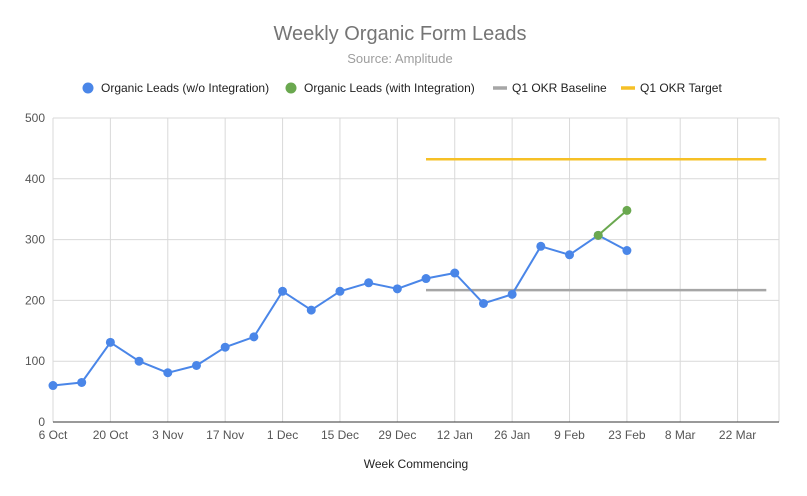 Image resolution: width=807 pixels, height=496 pixels. Describe the element at coordinates (167, 435) in the screenshot. I see `x-tick-label: 3 Nov` at that location.